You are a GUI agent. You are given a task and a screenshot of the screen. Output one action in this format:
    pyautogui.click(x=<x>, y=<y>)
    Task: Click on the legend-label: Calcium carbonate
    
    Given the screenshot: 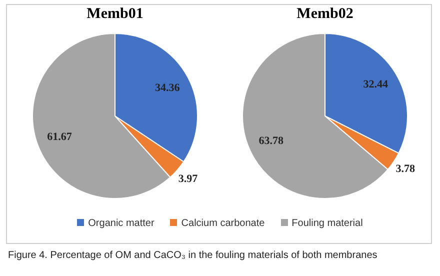 What is the action you would take?
    pyautogui.click(x=222, y=223)
    